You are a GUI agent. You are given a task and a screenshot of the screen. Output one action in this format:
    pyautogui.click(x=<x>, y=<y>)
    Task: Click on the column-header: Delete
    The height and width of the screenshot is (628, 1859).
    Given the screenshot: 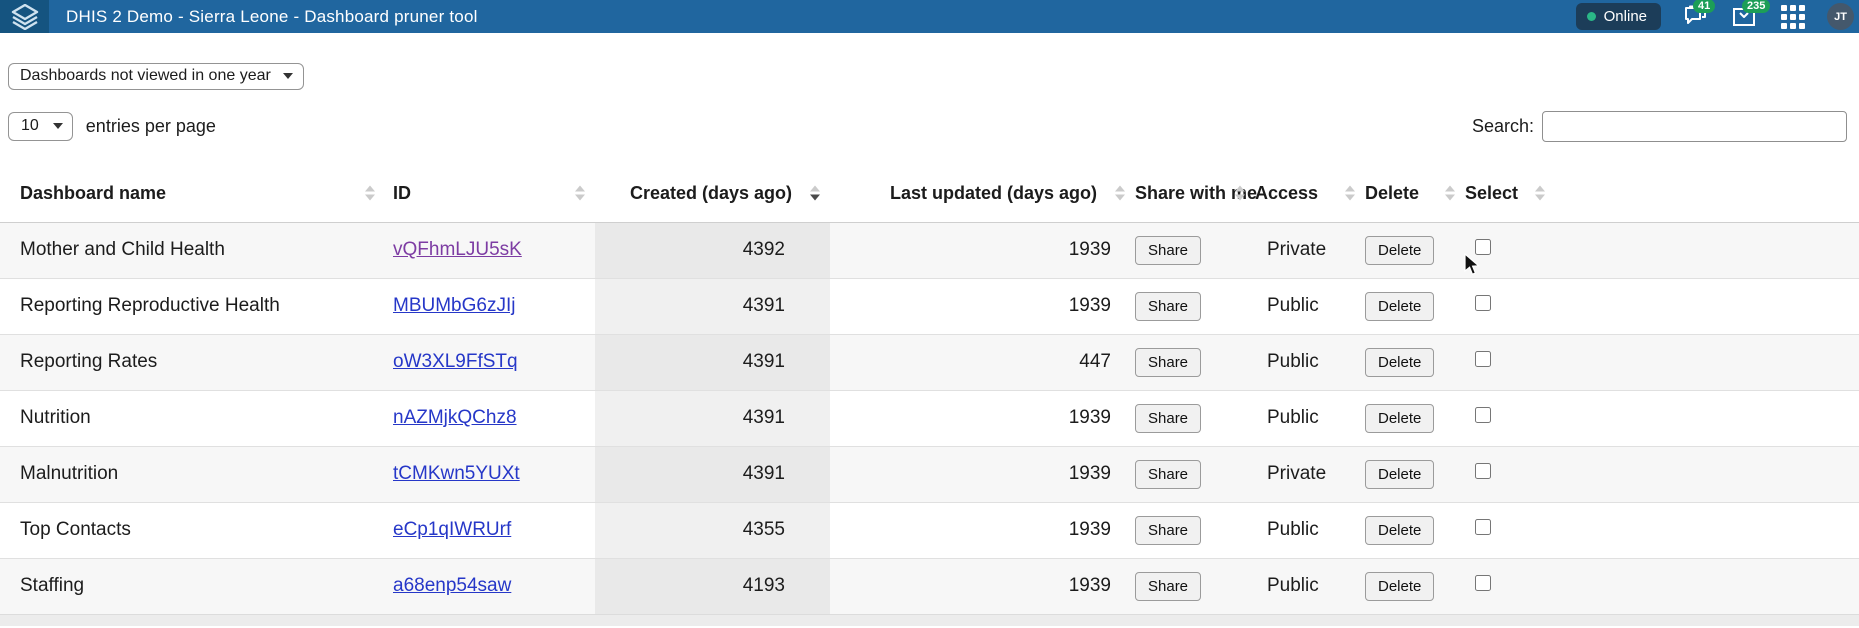 What is the action you would take?
    pyautogui.click(x=1415, y=194)
    